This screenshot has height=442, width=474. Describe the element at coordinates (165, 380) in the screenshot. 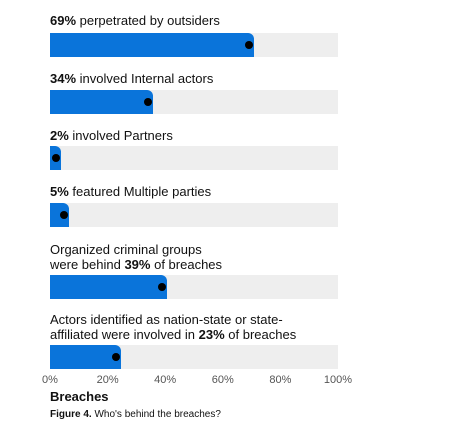

I see `x-tick-label: 40%` at that location.